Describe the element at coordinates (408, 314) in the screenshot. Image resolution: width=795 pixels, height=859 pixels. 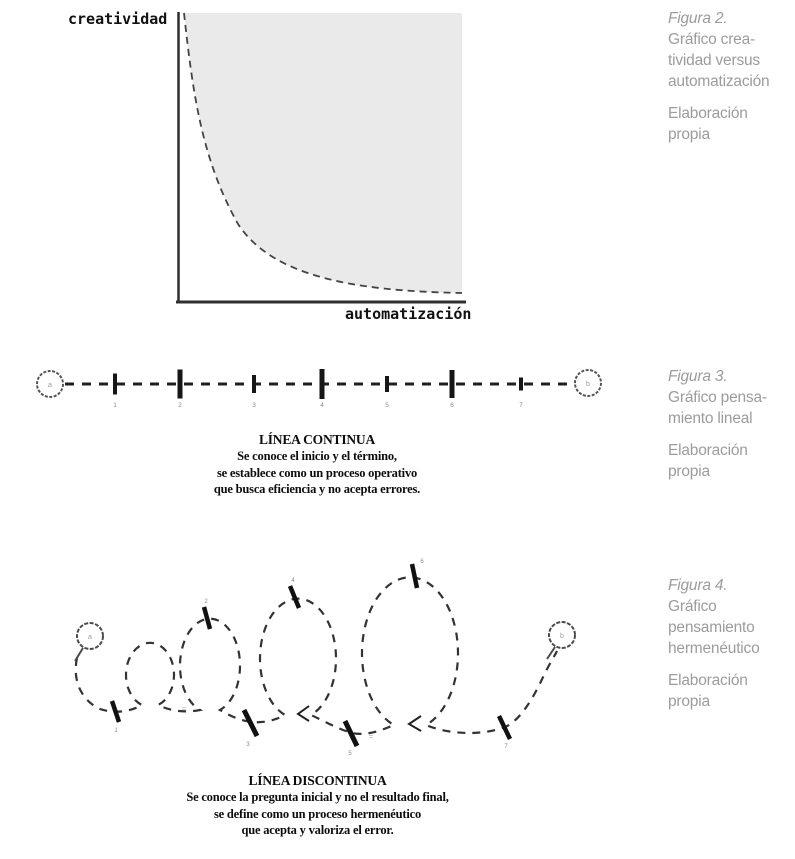
I see `x-axis-label: automatización` at that location.